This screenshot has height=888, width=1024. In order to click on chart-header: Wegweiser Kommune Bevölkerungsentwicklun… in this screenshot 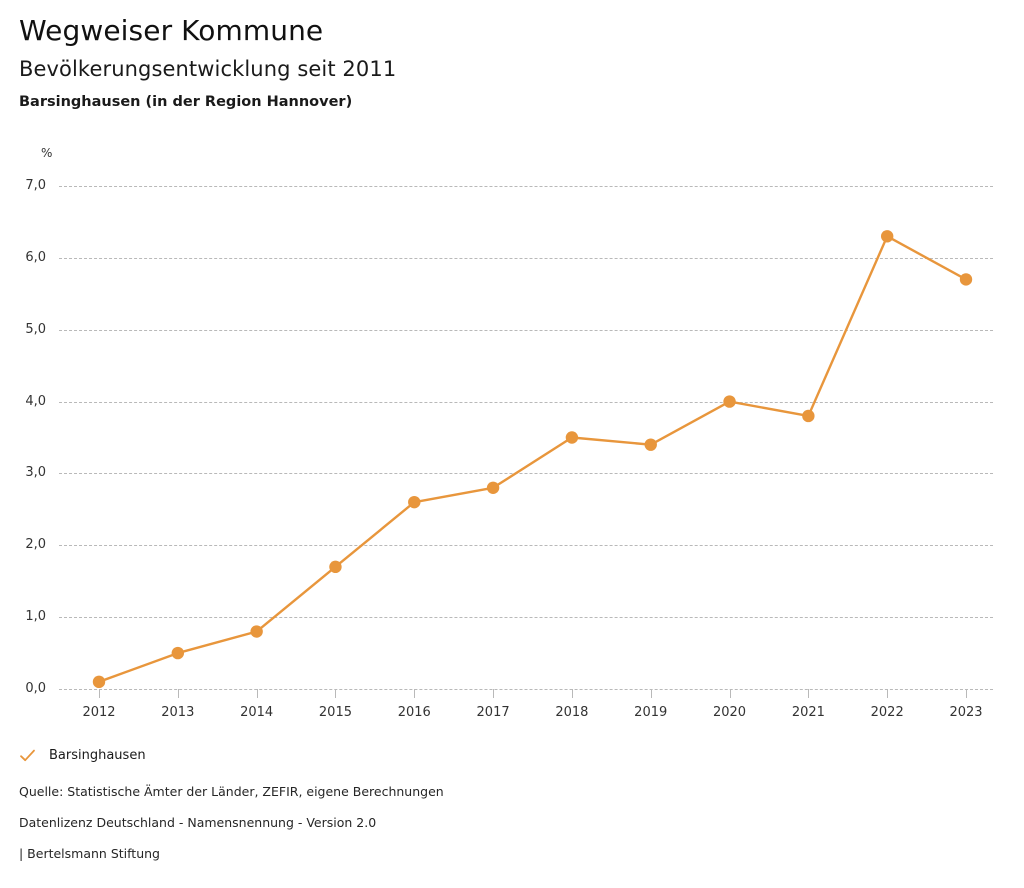, I will do `click(509, 63)`.